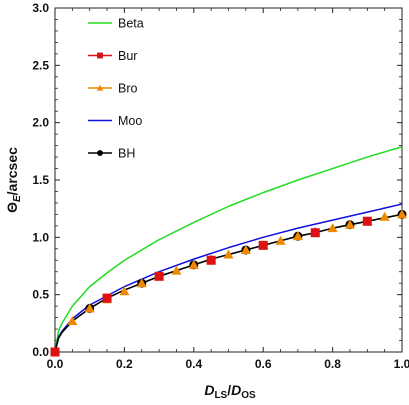  I want to click on x-axis-title-slash: /, so click(229, 390).